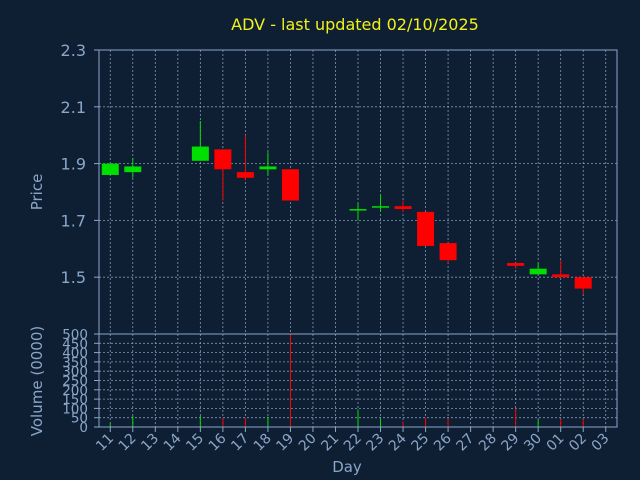 The width and height of the screenshot is (640, 480). What do you see at coordinates (240, 443) in the screenshot?
I see `x-tick-label: 17` at bounding box center [240, 443].